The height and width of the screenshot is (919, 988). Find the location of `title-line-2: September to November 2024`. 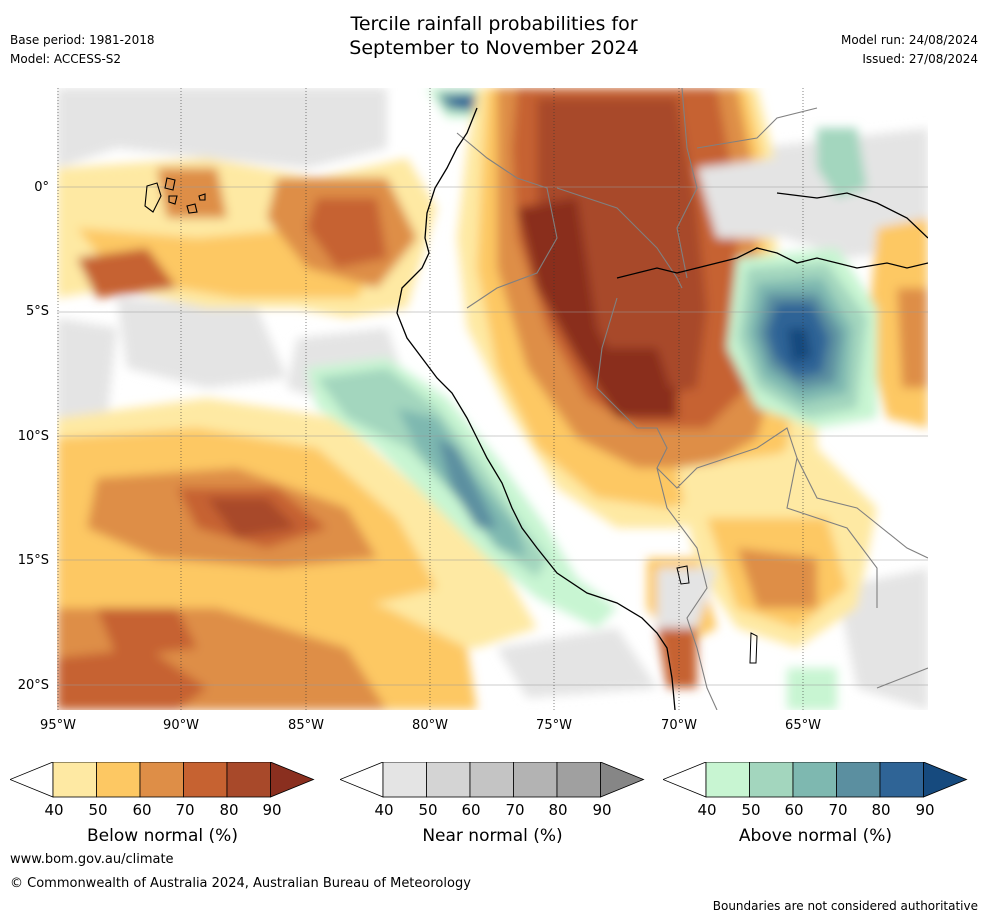

title-line-2: September to November 2024 is located at coordinates (494, 48).